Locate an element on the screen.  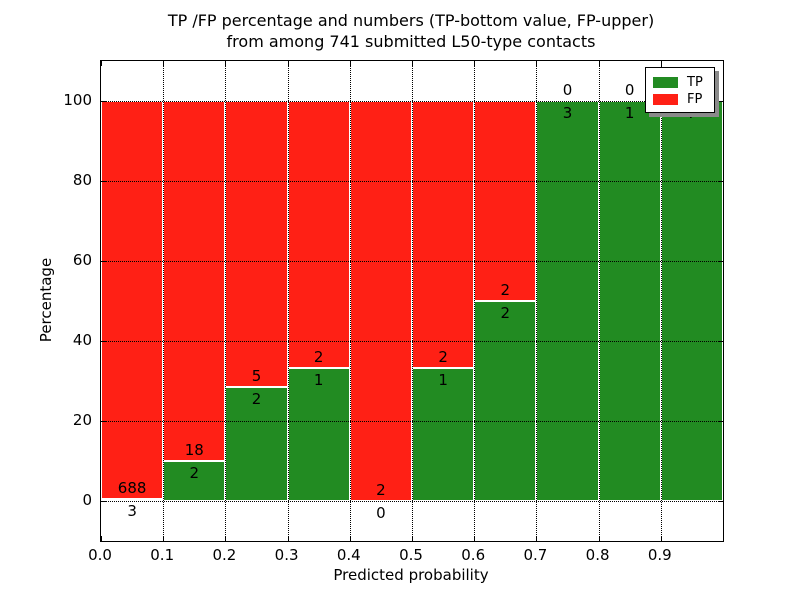
y-tick-label: 60 is located at coordinates (82, 260).